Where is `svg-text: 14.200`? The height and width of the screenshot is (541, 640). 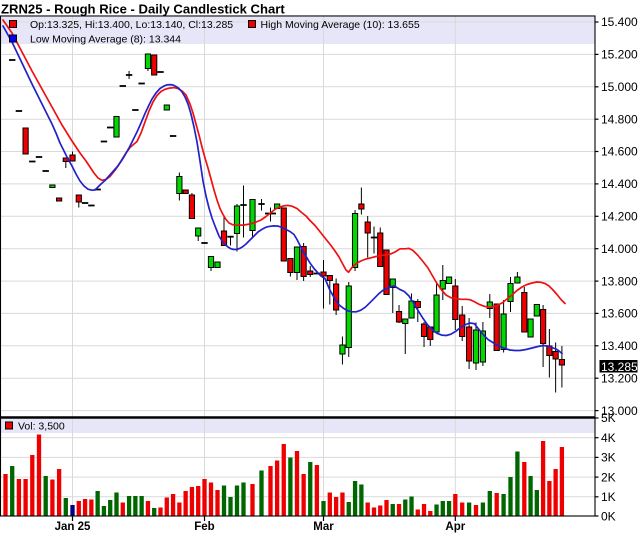
svg-text: 14.200 is located at coordinates (619, 217).